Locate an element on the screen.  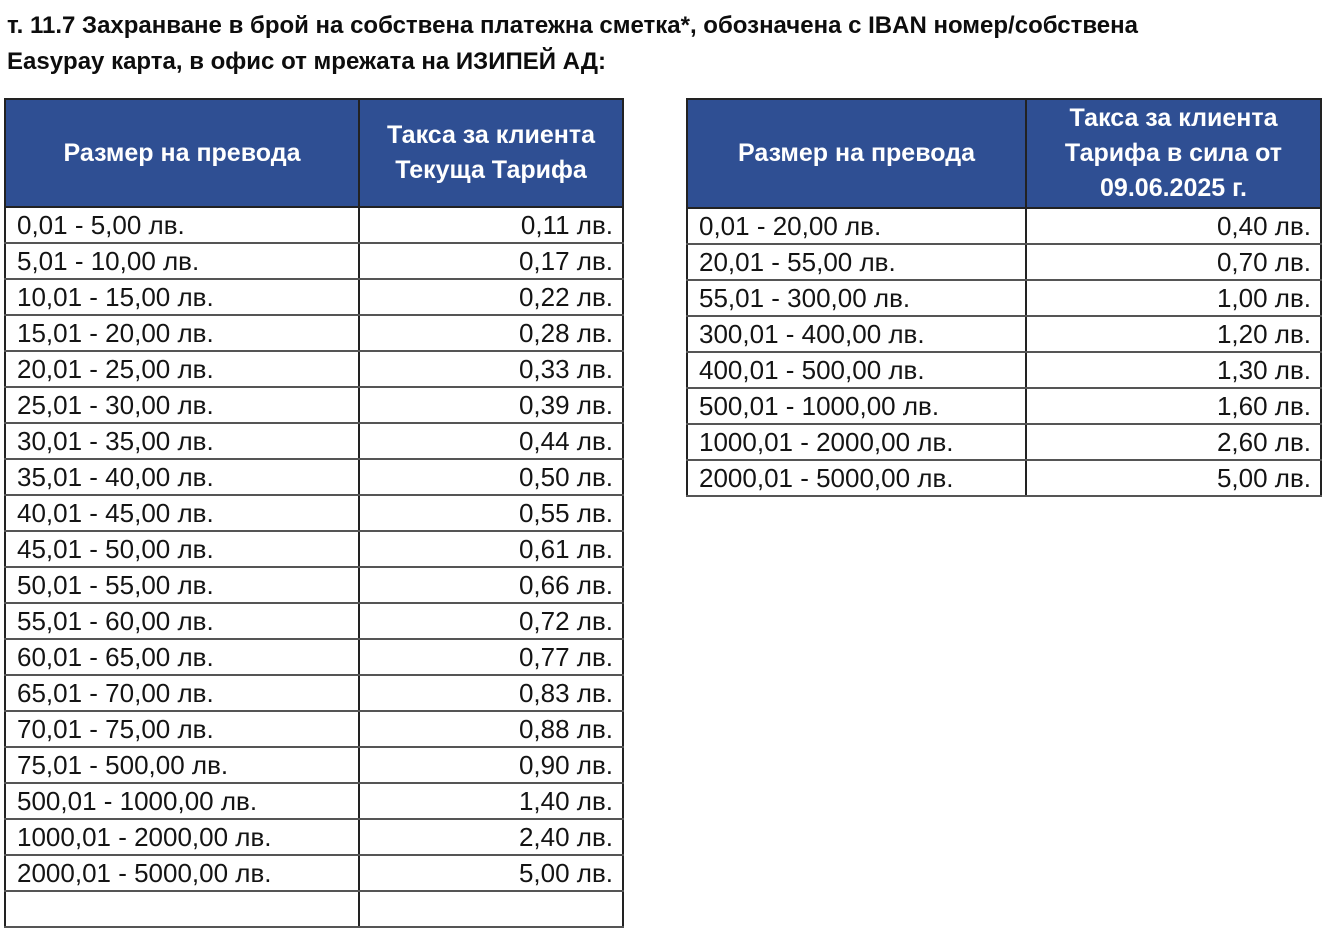
transfer-range-cell: 50,01 - 55,00 лв. is located at coordinates (182, 585).